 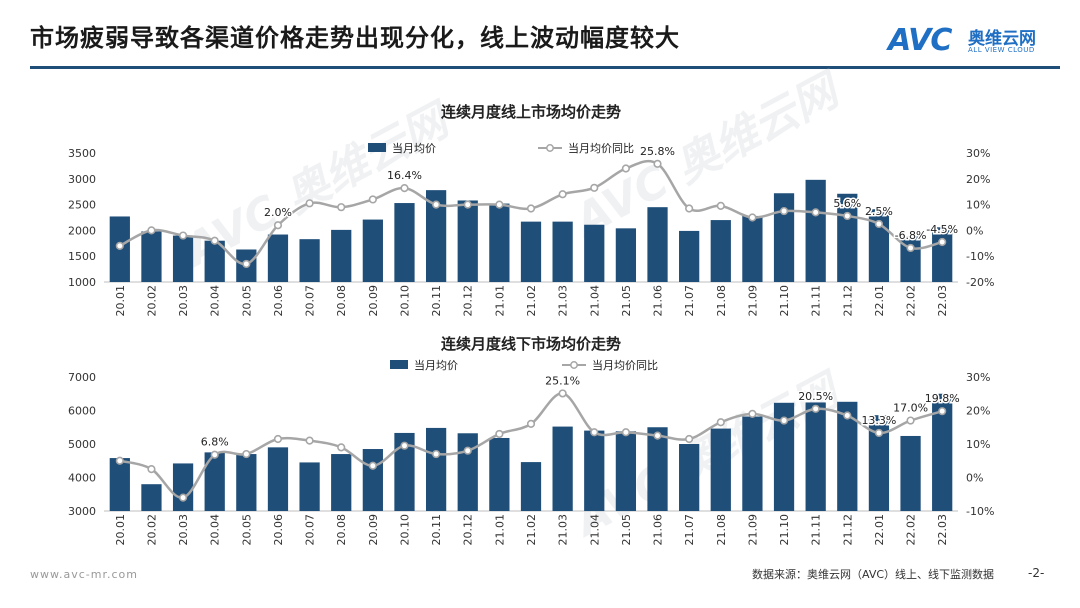 What do you see at coordinates (879, 301) in the screenshot?
I see `x-tick-label: 22.01` at bounding box center [879, 301].